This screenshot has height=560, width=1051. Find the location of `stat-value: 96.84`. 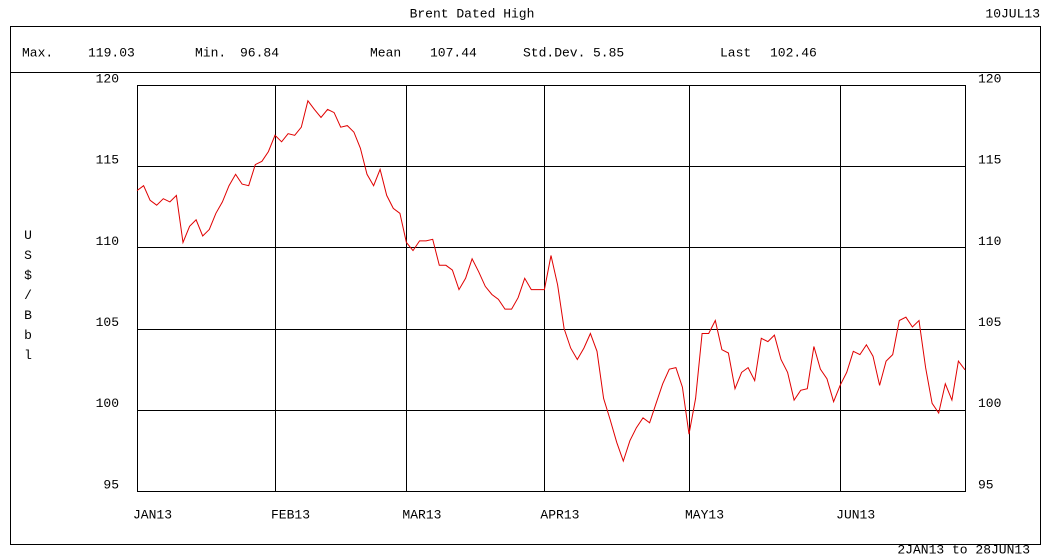

stat-value: 96.84 is located at coordinates (259, 52).